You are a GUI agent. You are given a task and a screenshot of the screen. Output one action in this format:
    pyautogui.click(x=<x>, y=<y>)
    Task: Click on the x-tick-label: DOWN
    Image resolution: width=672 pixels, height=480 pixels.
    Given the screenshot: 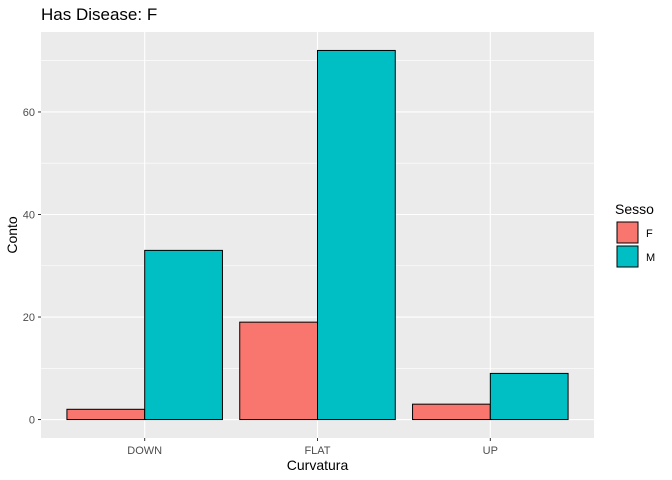 What is the action you would take?
    pyautogui.click(x=144, y=451)
    